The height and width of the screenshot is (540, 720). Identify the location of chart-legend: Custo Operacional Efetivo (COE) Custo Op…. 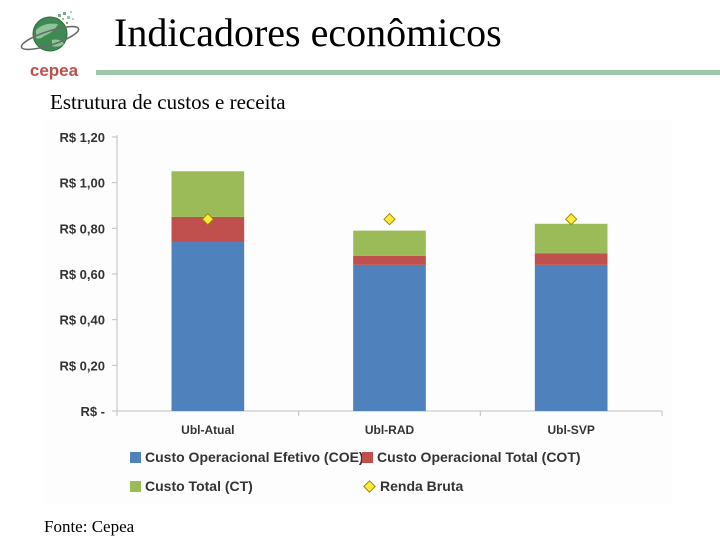
(390, 474).